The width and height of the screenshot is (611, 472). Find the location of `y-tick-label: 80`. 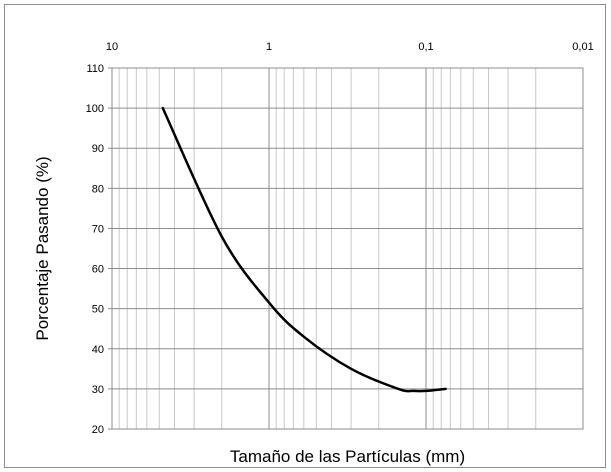

y-tick-label: 80 is located at coordinates (98, 189).